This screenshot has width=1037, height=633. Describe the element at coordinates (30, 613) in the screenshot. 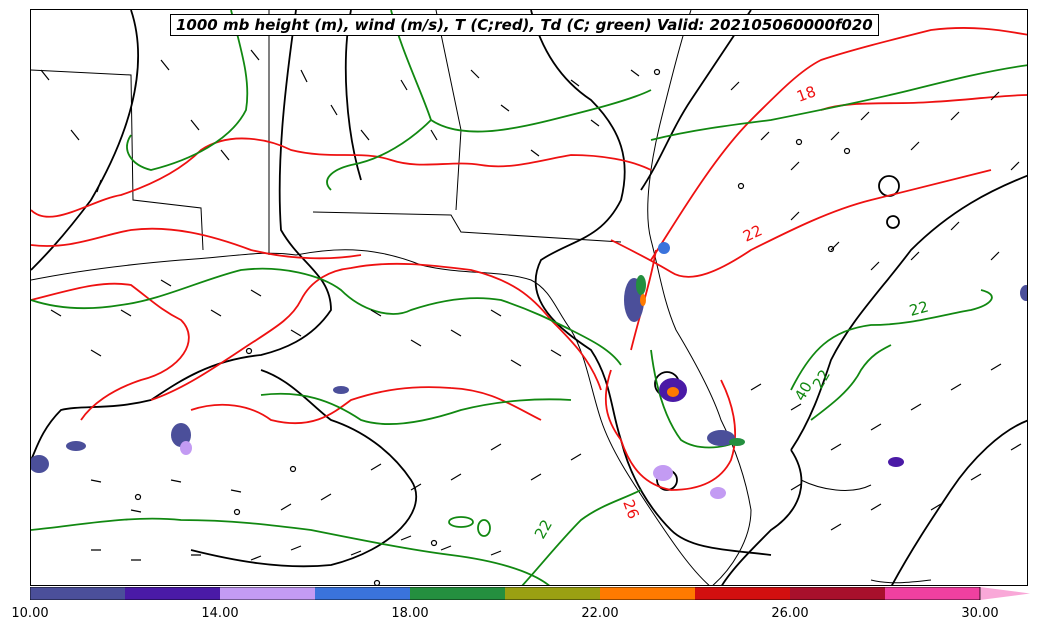

I see `colorbar-tick-label: 10.00` at that location.